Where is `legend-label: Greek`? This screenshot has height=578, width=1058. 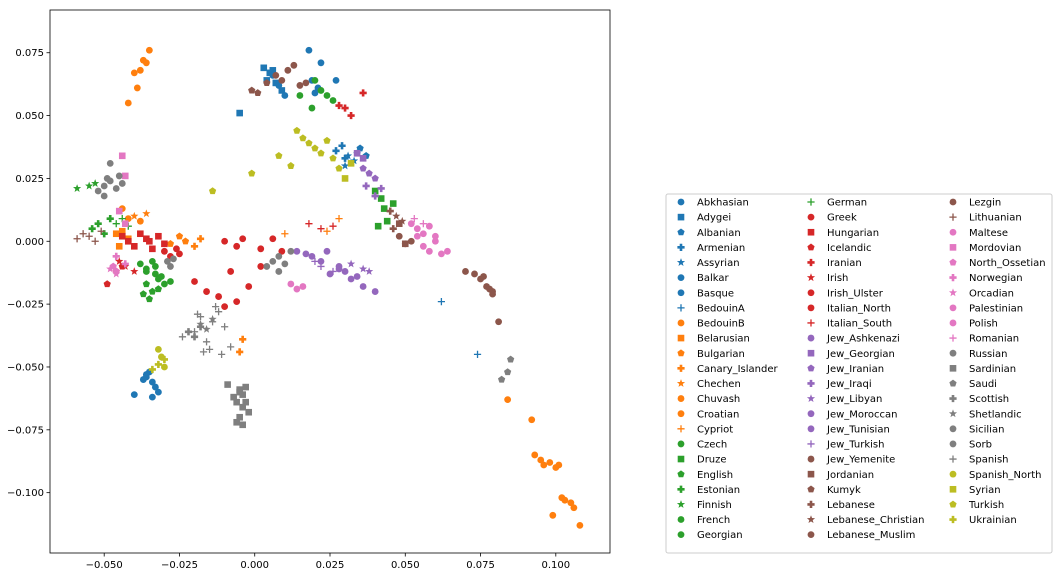 legend-label: Greek is located at coordinates (842, 218).